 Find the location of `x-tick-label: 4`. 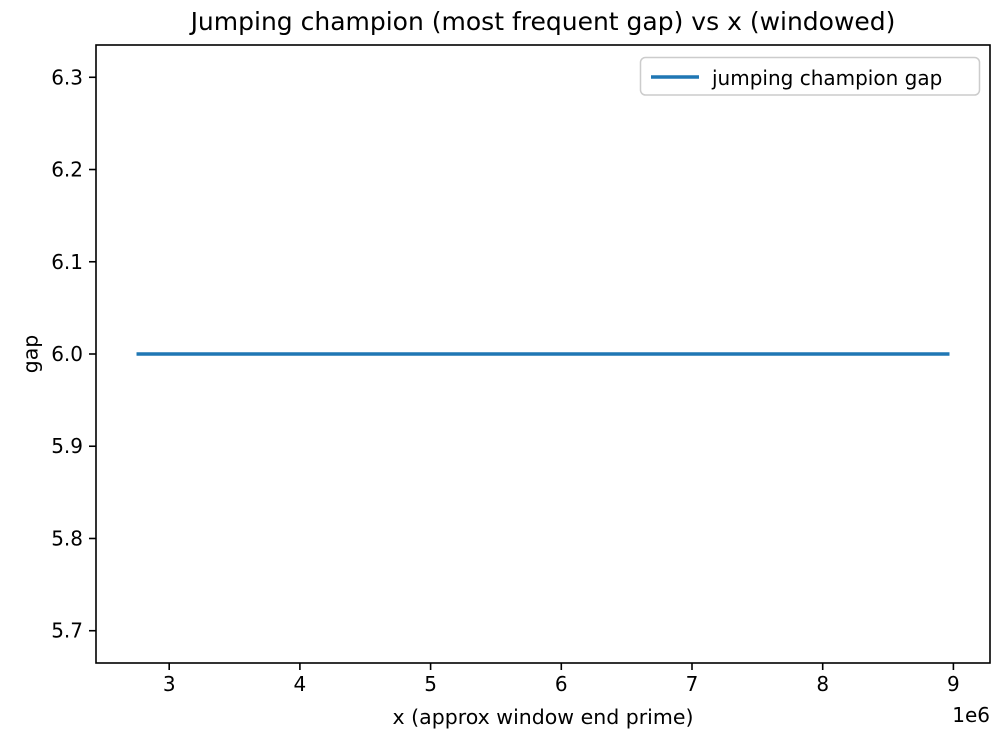

x-tick-label: 4 is located at coordinates (300, 684).